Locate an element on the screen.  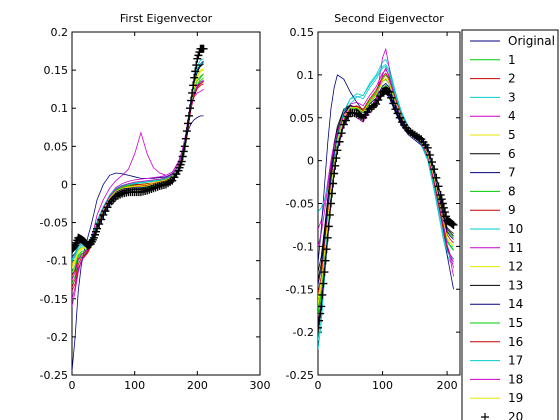
y-tick-label: 0.15 is located at coordinates (56, 70).